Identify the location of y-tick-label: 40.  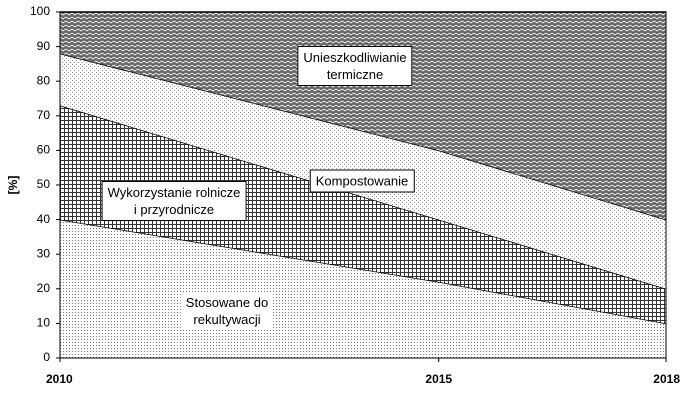
(44, 219).